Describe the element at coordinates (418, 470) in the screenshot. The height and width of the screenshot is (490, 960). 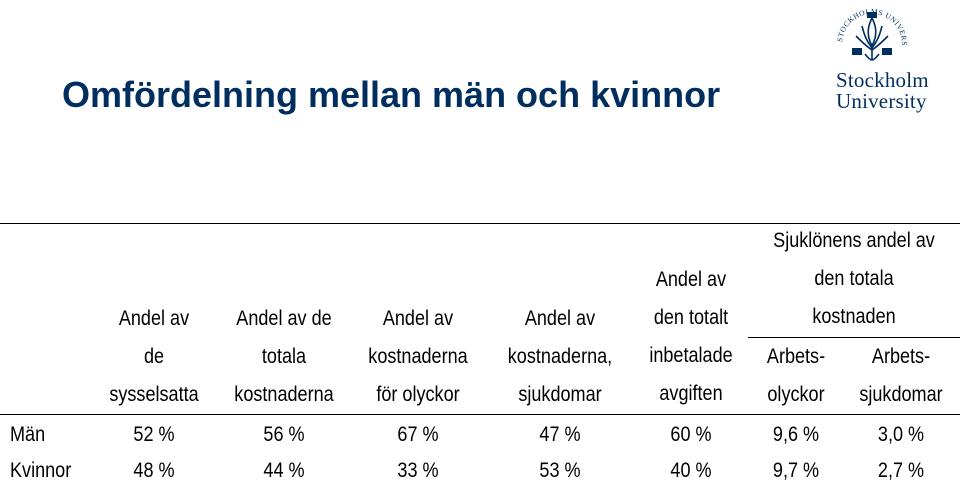
I see `table-cell: 33 %` at that location.